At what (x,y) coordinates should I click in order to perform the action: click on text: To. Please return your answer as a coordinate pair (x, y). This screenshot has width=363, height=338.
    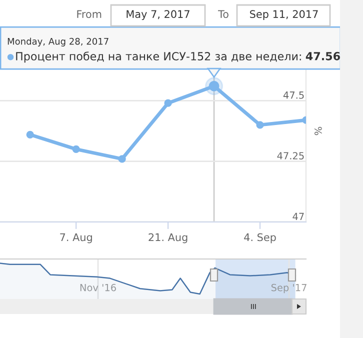
    Looking at the image, I should click on (223, 14).